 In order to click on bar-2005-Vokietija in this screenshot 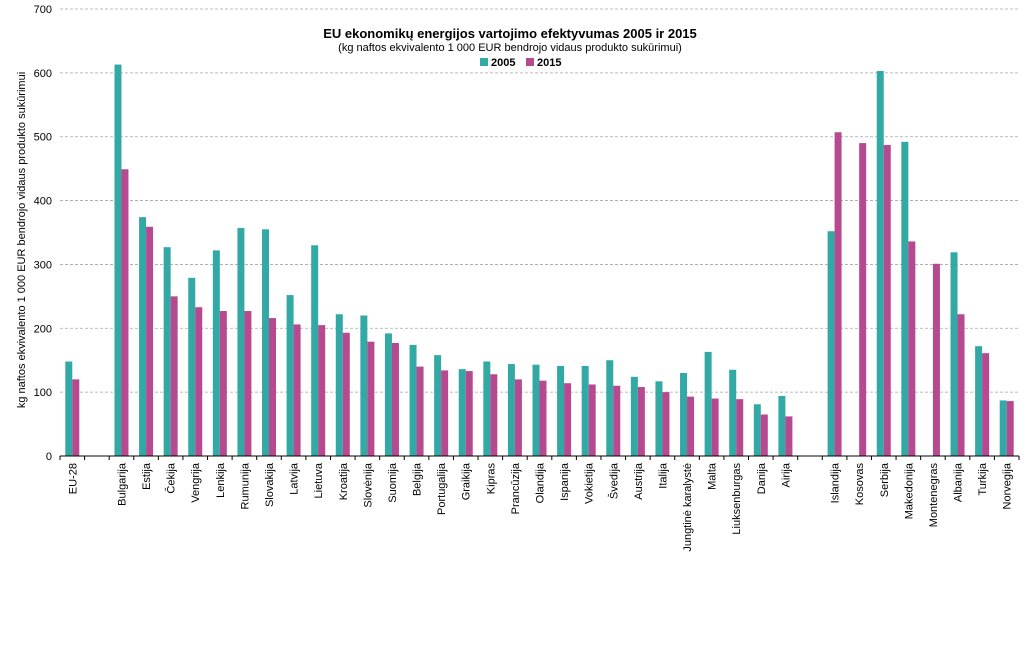, I will do `click(585, 410)`.